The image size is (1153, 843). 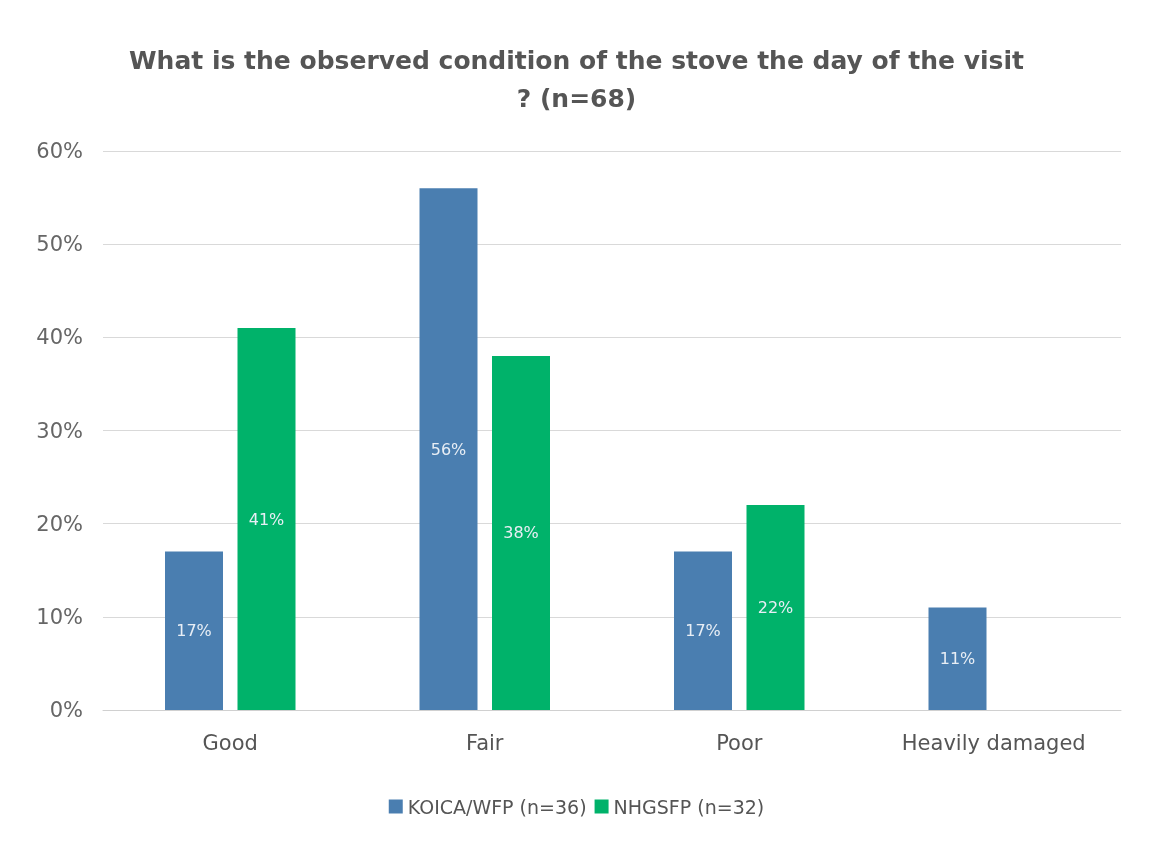 What do you see at coordinates (993, 742) in the screenshot?
I see `x-tick-label: Heavily damaged` at bounding box center [993, 742].